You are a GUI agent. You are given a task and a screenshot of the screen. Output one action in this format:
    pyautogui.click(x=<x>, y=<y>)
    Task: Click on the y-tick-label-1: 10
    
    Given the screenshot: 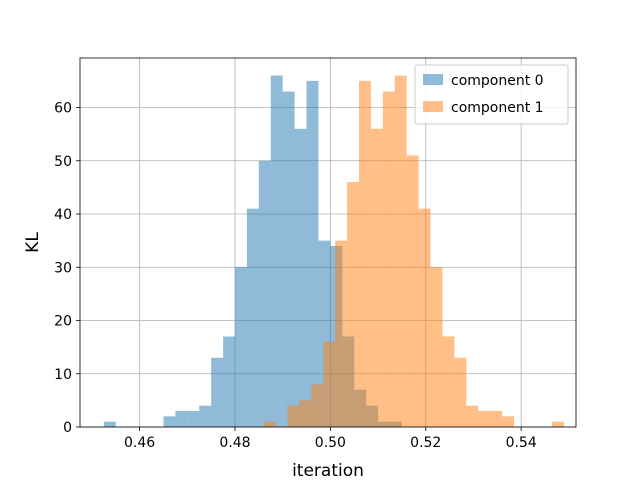 What is the action you would take?
    pyautogui.click(x=63, y=375)
    